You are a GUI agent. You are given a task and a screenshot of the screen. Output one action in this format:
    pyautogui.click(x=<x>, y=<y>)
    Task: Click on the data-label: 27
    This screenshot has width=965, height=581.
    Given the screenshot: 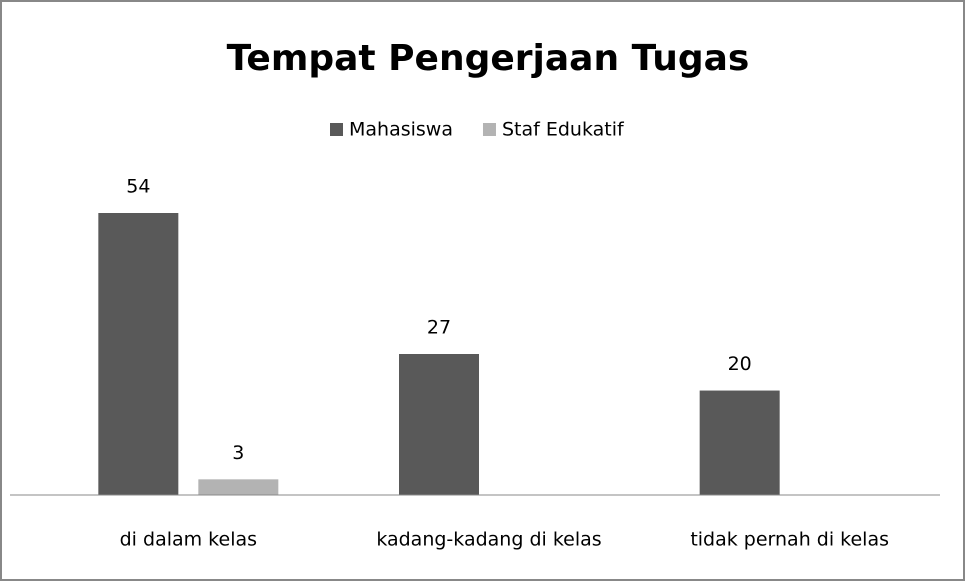 What is the action you would take?
    pyautogui.click(x=439, y=328)
    